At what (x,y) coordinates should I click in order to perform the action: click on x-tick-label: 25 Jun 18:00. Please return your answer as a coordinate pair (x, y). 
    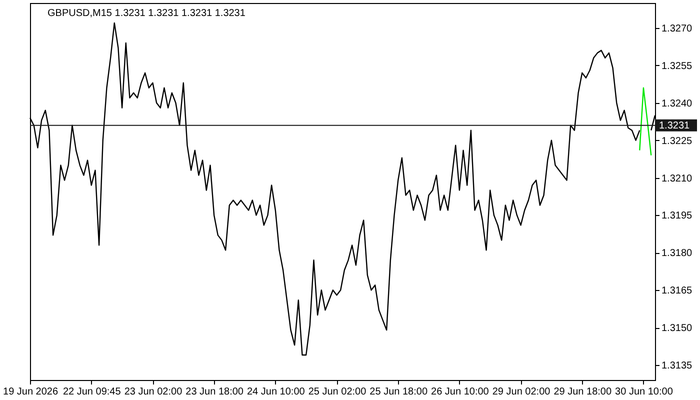
    Looking at the image, I should click on (399, 392).